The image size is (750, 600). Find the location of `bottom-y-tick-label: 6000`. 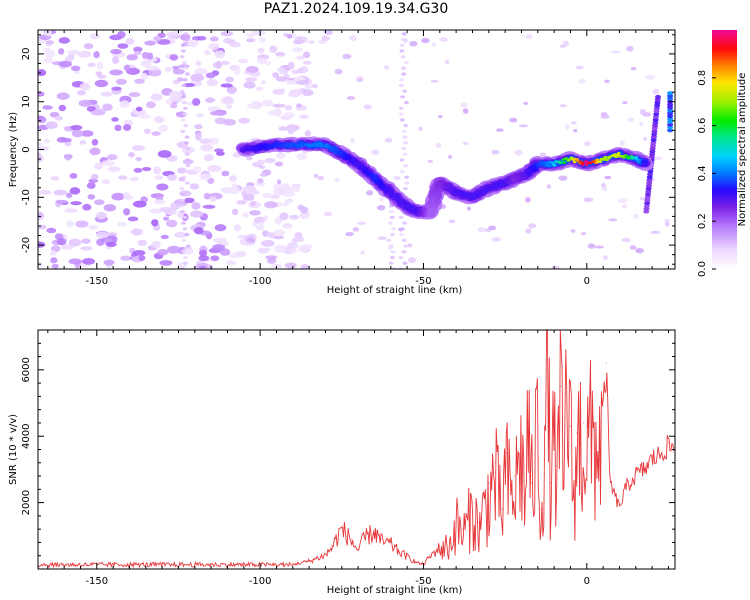

bottom-y-tick-label: 6000 is located at coordinates (26, 369).